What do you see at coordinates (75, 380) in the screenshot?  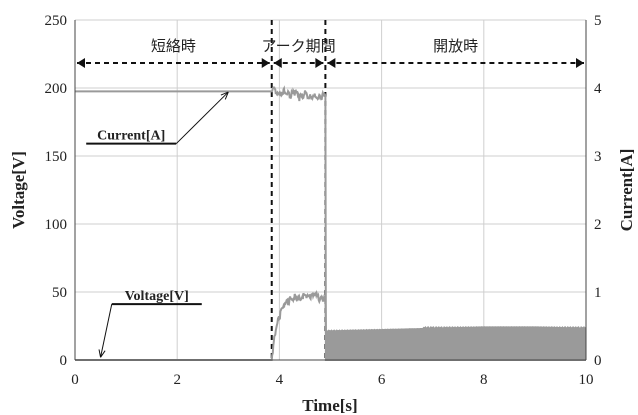 I see `x-tick-label: 0` at bounding box center [75, 380].